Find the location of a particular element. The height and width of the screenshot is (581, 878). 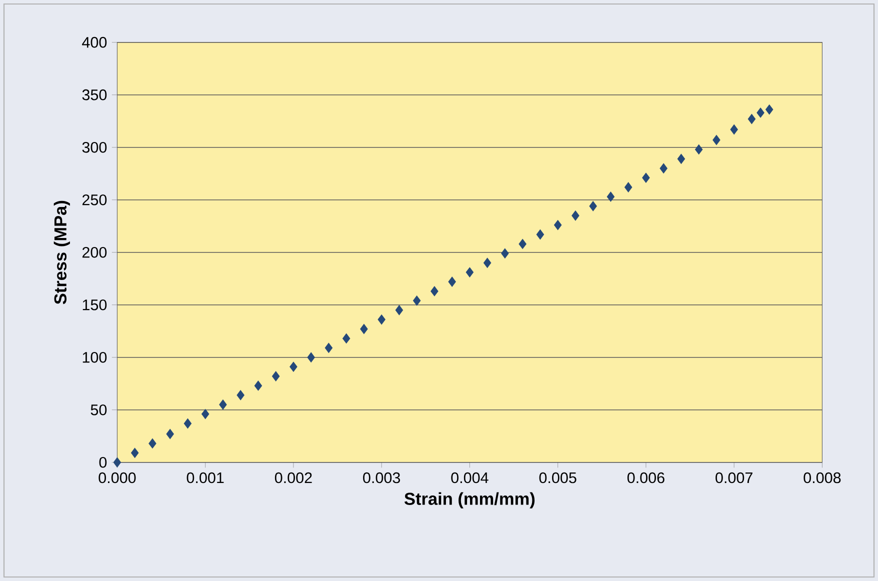

y-tick-label: 150 is located at coordinates (94, 304).